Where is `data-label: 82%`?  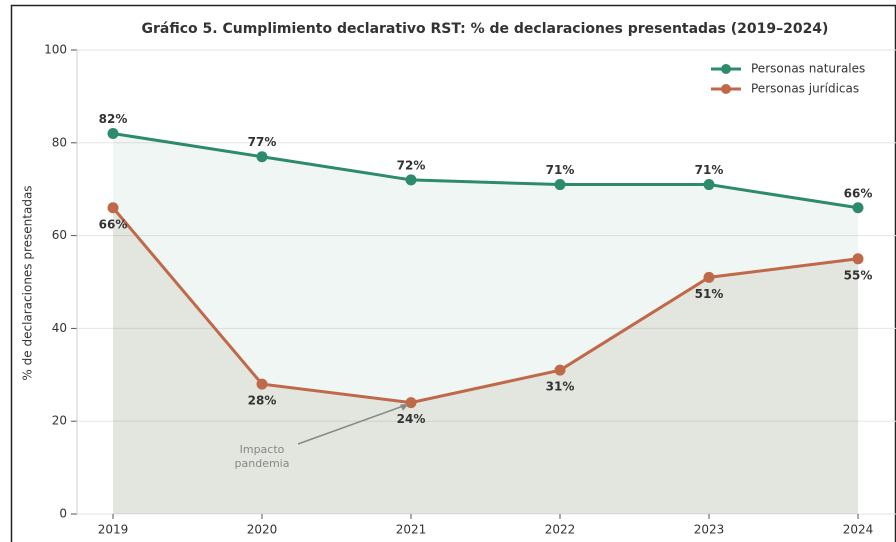 data-label: 82% is located at coordinates (113, 119).